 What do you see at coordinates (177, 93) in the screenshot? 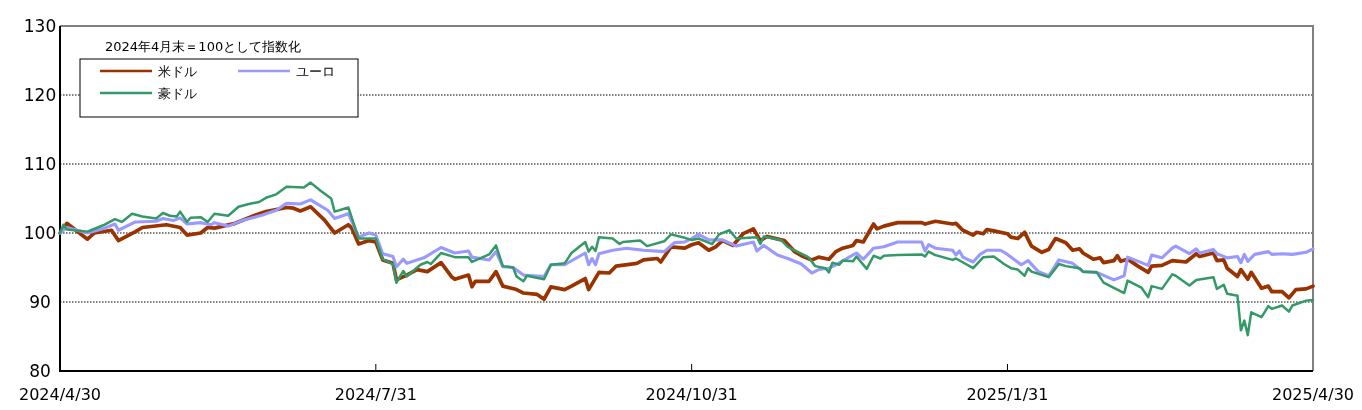
I see `legend-label: 豪ドル` at bounding box center [177, 93].